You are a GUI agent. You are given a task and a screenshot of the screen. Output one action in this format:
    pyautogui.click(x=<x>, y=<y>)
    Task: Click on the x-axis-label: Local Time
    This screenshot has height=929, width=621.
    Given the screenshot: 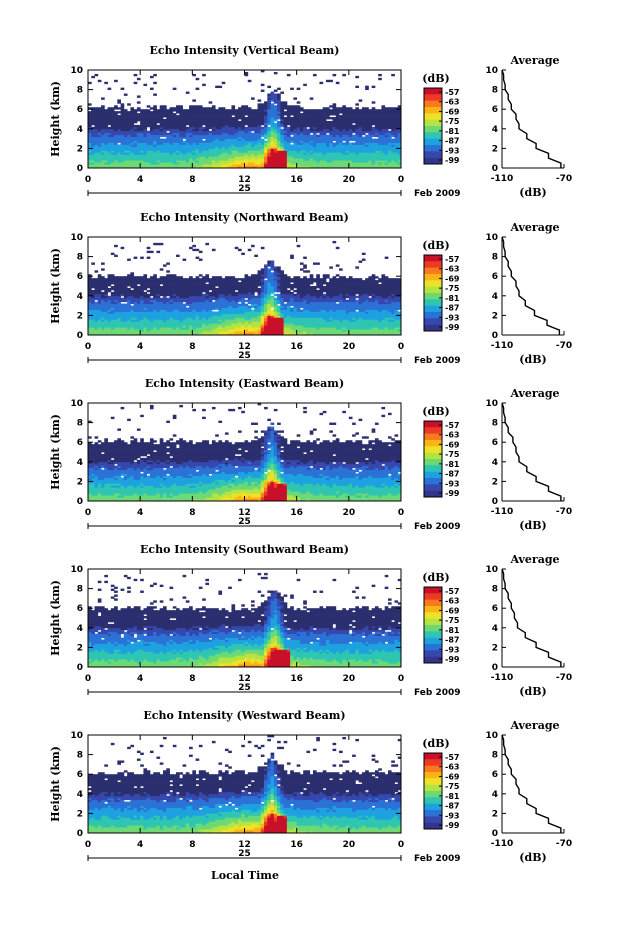 What is the action you would take?
    pyautogui.click(x=245, y=875)
    